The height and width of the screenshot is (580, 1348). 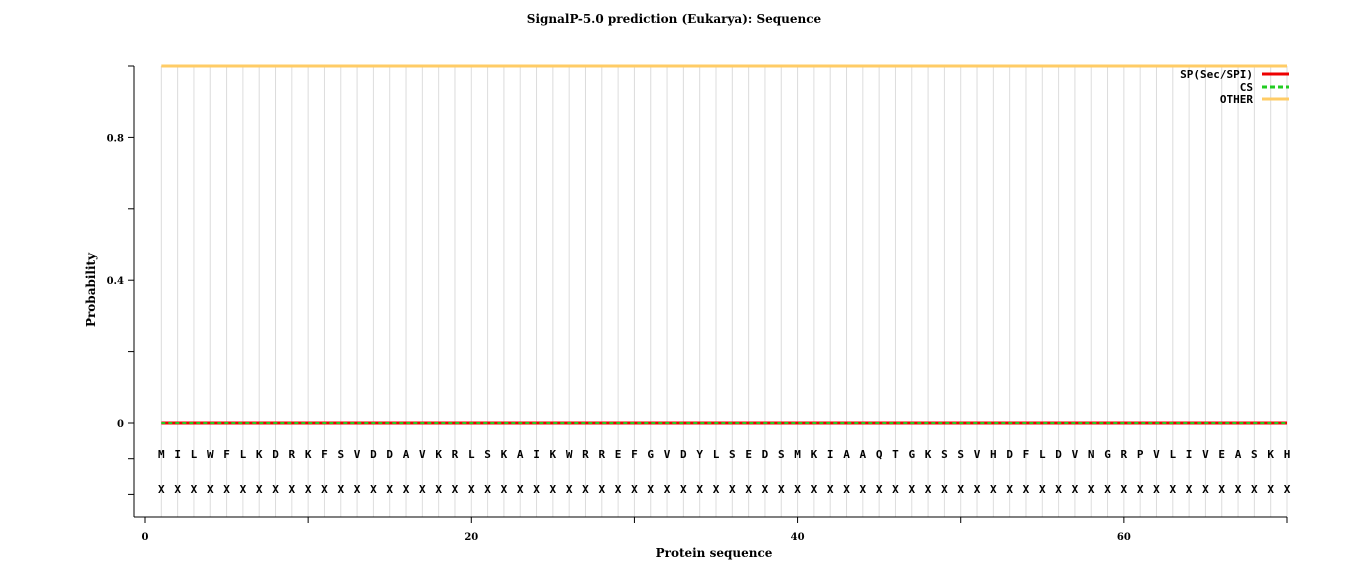 I want to click on legend-label: CS, so click(x=1246, y=87).